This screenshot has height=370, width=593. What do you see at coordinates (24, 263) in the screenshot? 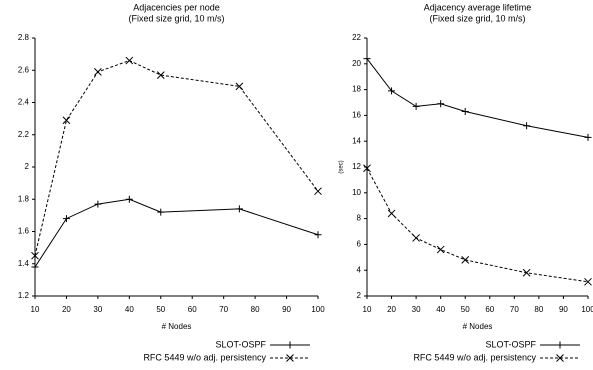
I see `y-tick-label: 1.4` at bounding box center [24, 263].